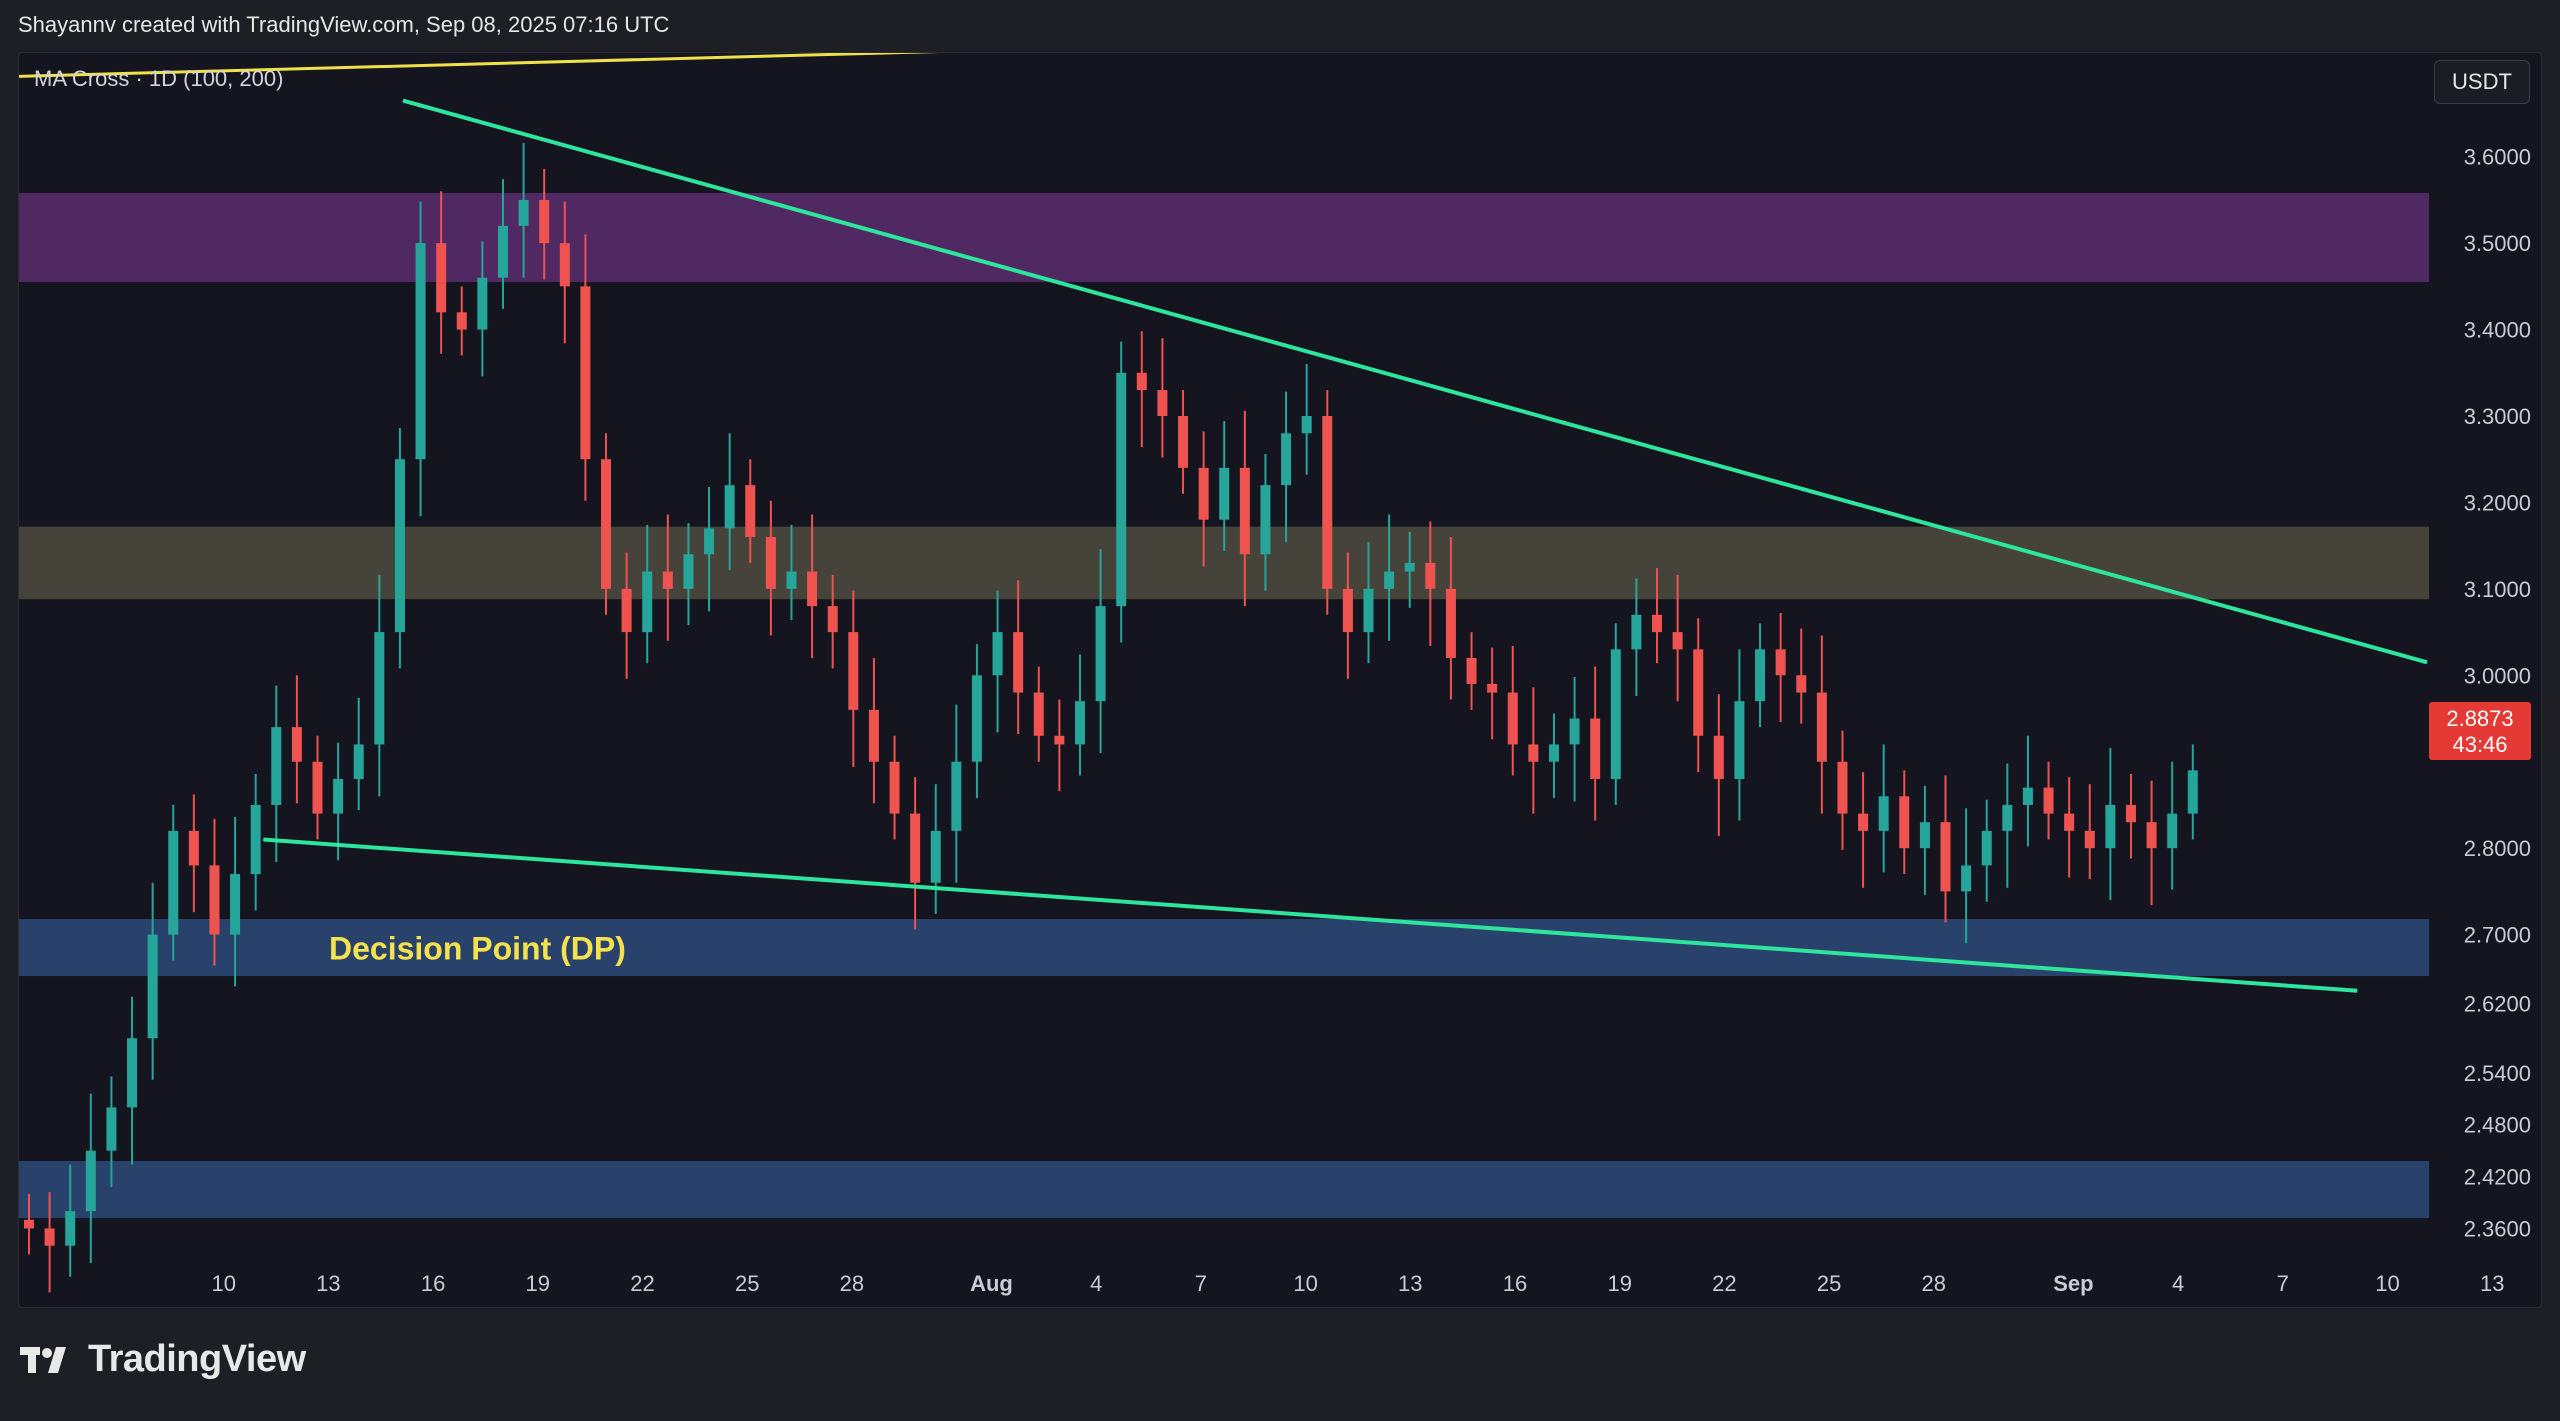 The width and height of the screenshot is (2560, 1421). I want to click on zone-low, so click(1224, 1190).